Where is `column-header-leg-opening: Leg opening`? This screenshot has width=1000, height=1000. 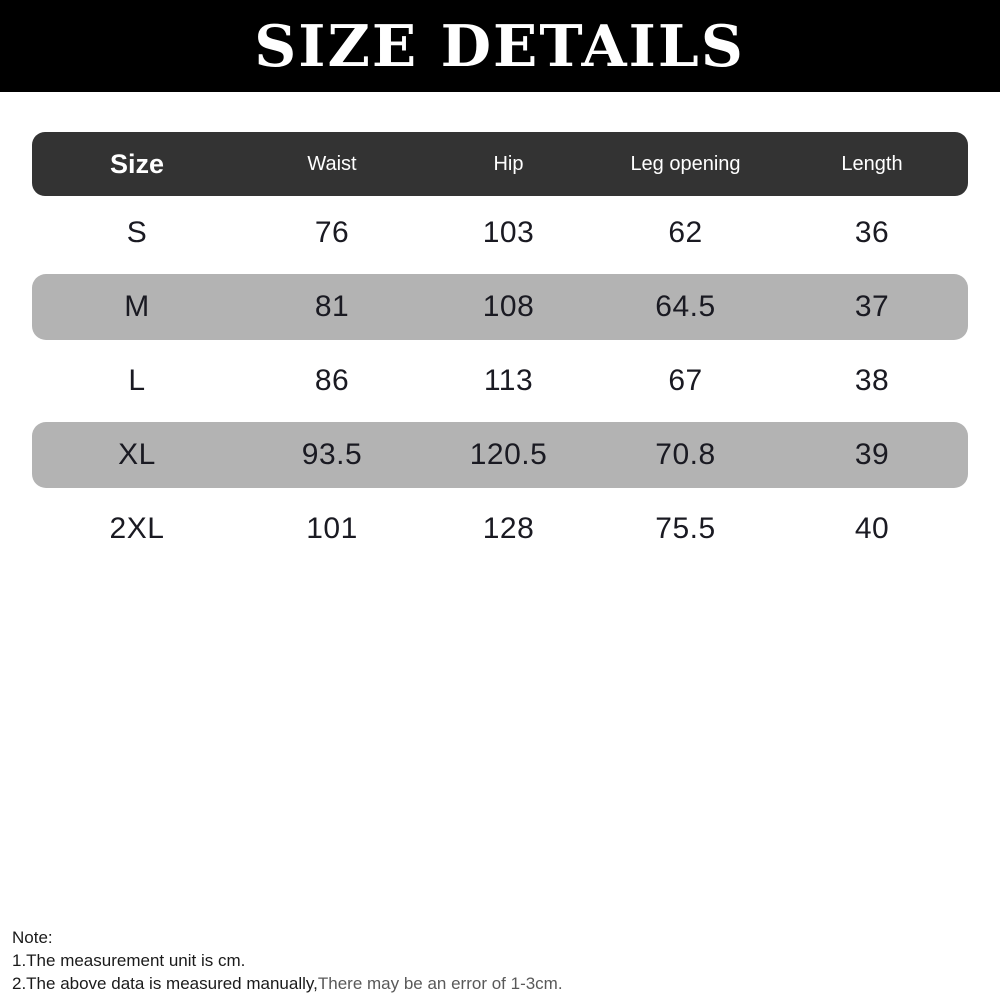
column-header-leg-opening: Leg opening is located at coordinates (685, 163).